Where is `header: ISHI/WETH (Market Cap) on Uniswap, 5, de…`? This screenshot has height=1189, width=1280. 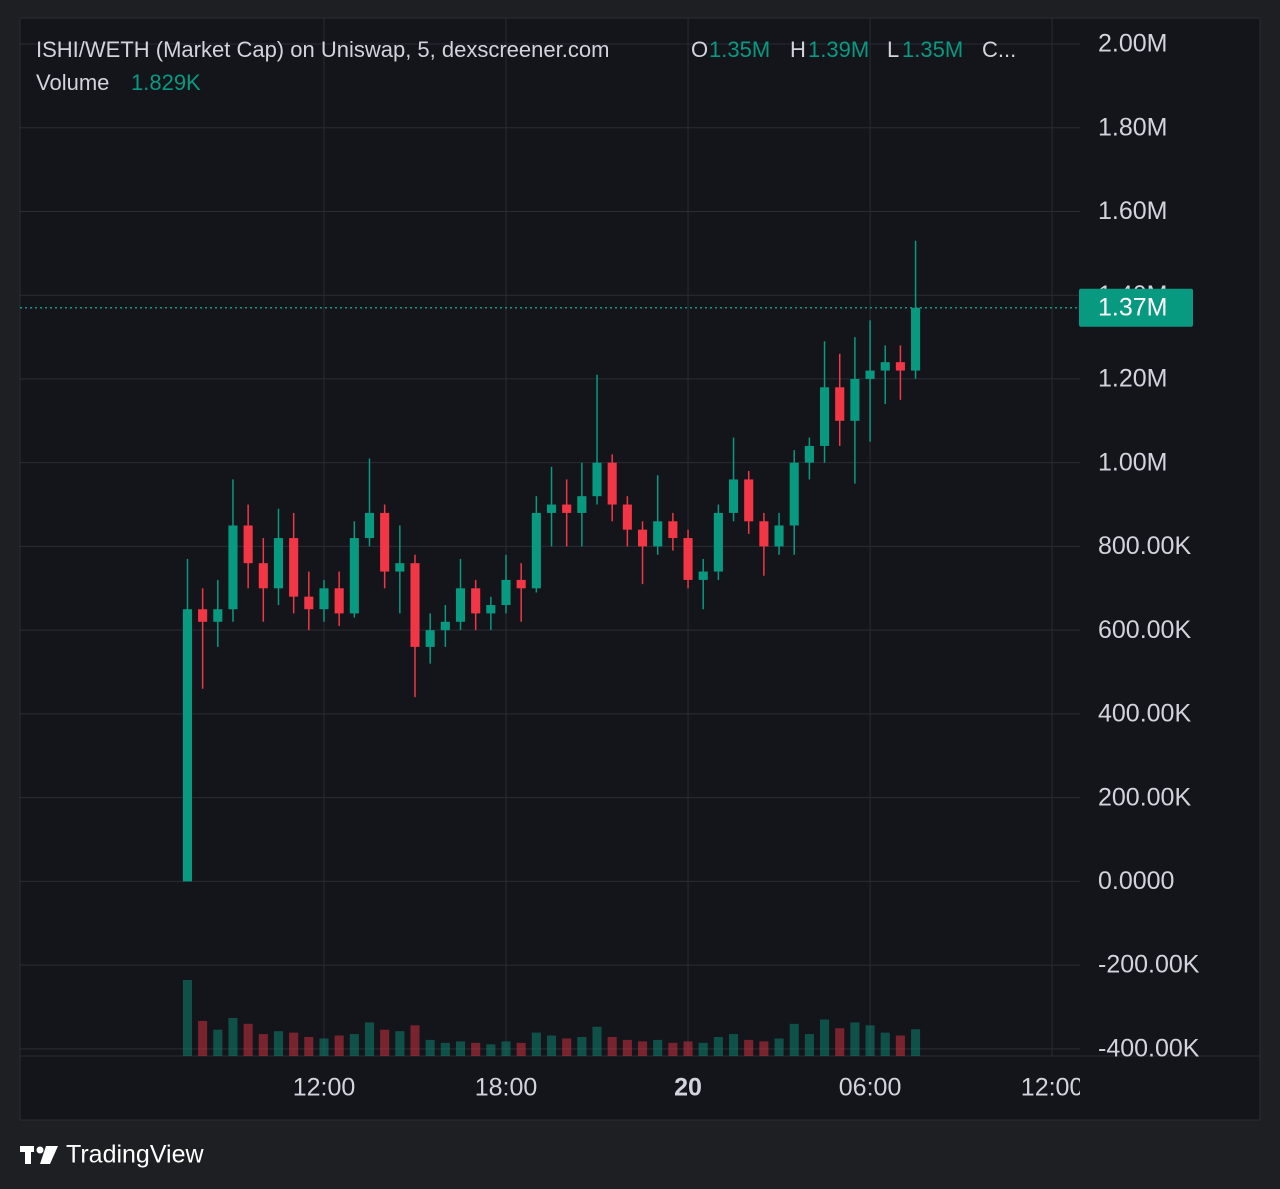
header: ISHI/WETH (Market Cap) on Uniswap, 5, de… is located at coordinates (526, 66).